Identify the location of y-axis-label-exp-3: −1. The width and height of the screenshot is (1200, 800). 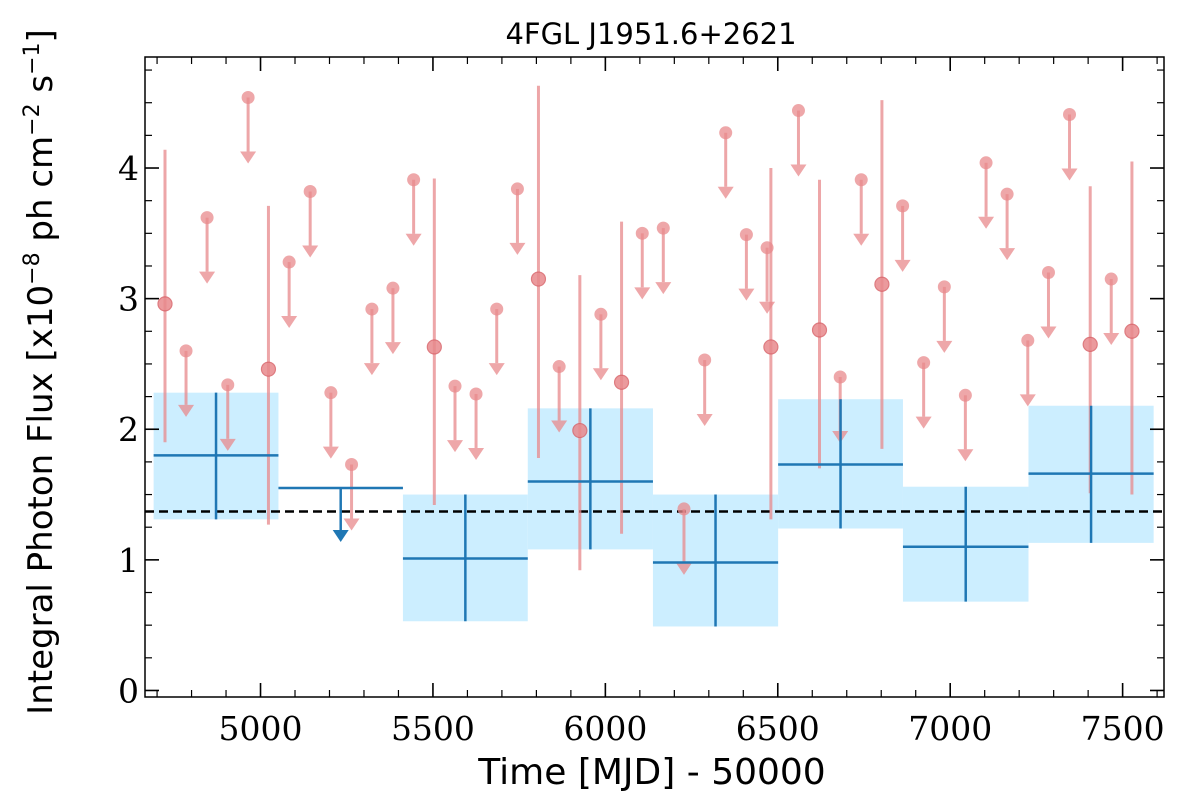
(32, 58).